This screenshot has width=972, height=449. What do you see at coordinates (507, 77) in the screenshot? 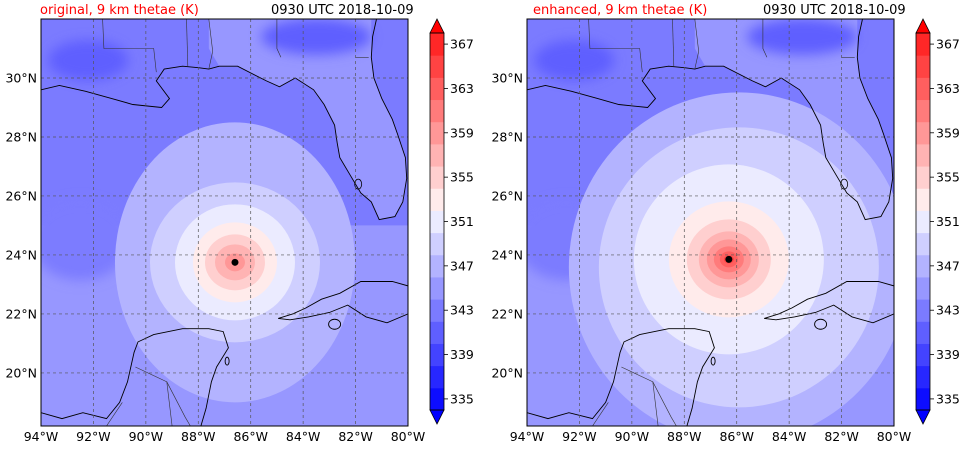
I see `lat-tick-label: 30°N` at bounding box center [507, 77].